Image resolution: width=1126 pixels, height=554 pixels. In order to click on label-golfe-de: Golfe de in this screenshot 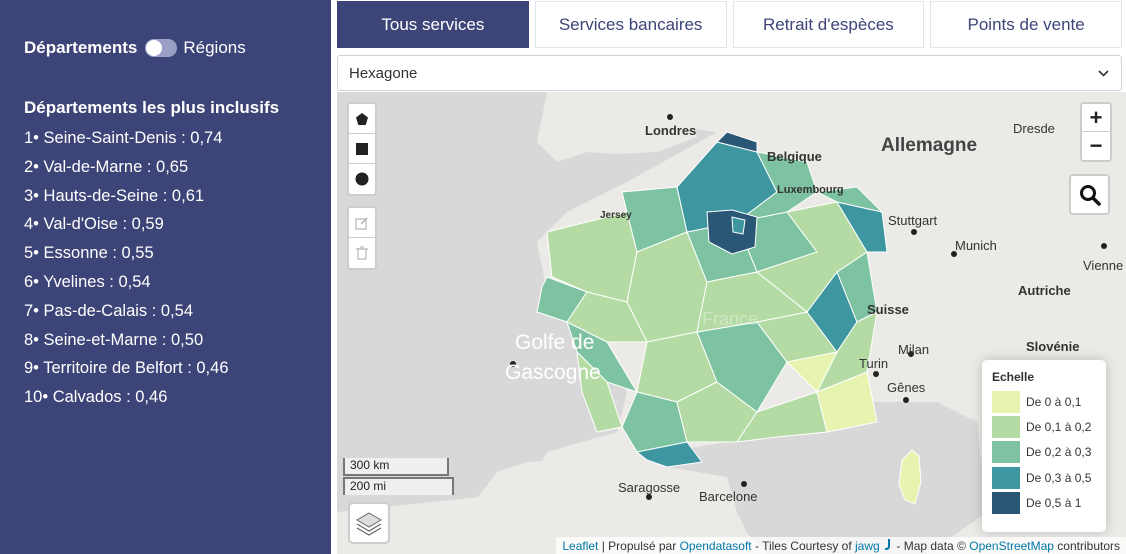, I will do `click(554, 342)`.